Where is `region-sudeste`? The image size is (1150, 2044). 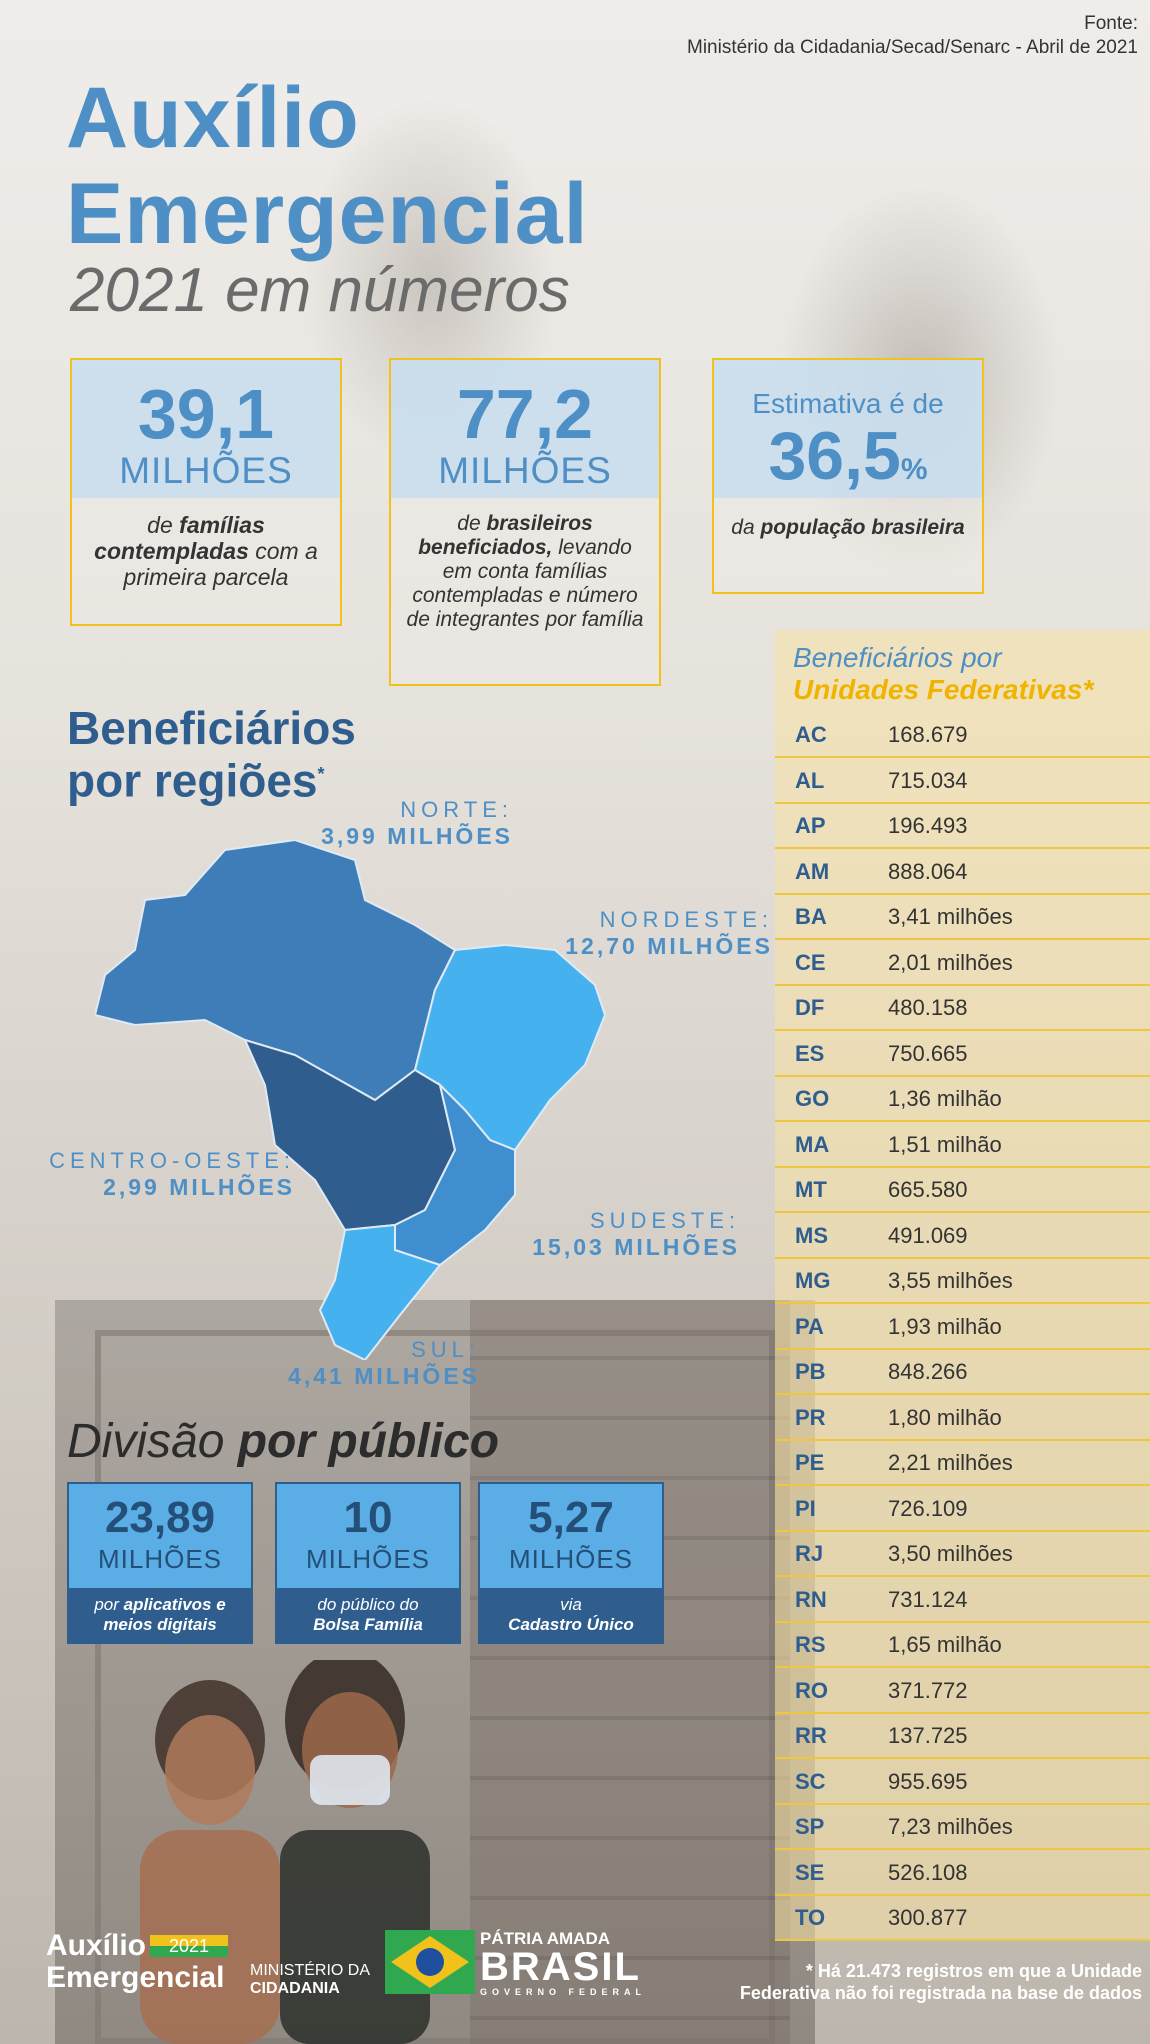 region-sudeste is located at coordinates (455, 1174).